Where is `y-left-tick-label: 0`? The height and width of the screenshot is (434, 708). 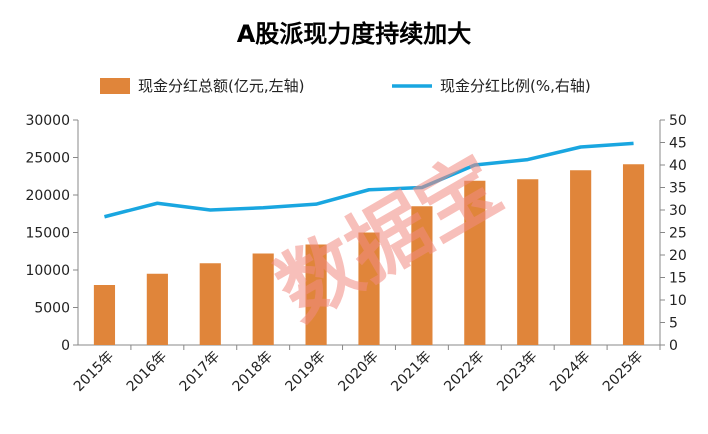
y-left-tick-label: 0 is located at coordinates (65, 346).